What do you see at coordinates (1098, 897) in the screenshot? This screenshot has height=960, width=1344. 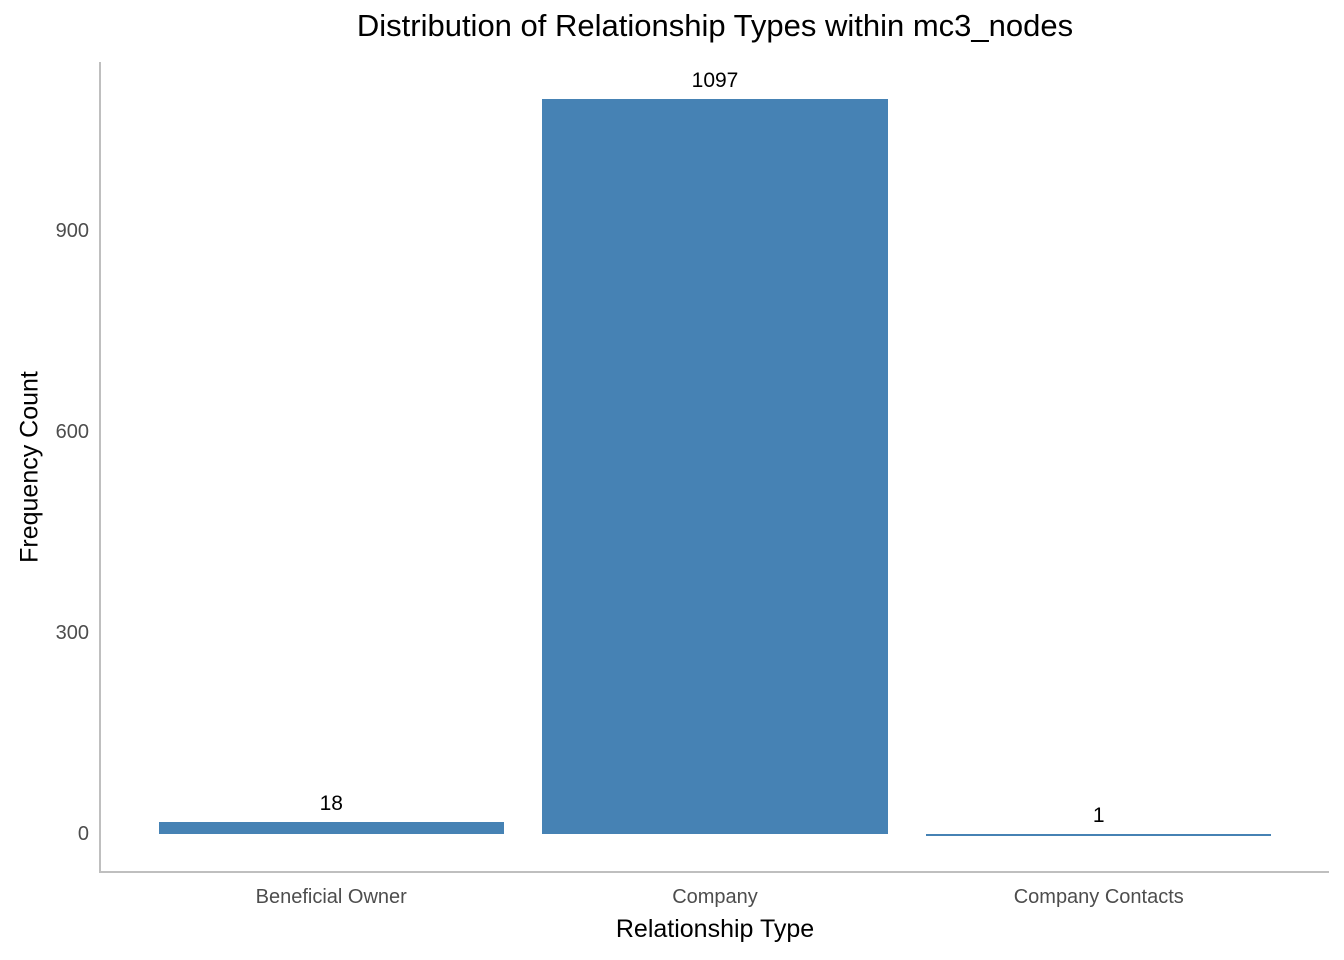 I see `x-tick-label: Company Contacts` at bounding box center [1098, 897].